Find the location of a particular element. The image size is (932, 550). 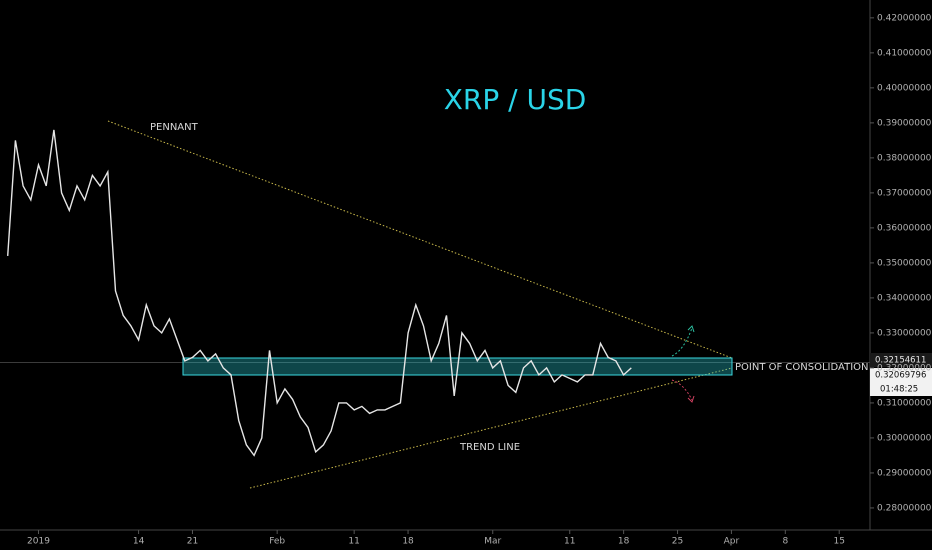

down-arrow is located at coordinates (682, 390).